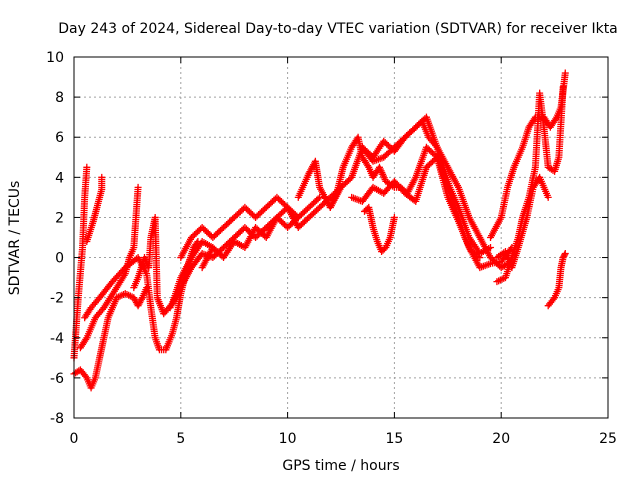 The height and width of the screenshot is (480, 640). What do you see at coordinates (74, 439) in the screenshot?
I see `x-tick-label: 0` at bounding box center [74, 439].